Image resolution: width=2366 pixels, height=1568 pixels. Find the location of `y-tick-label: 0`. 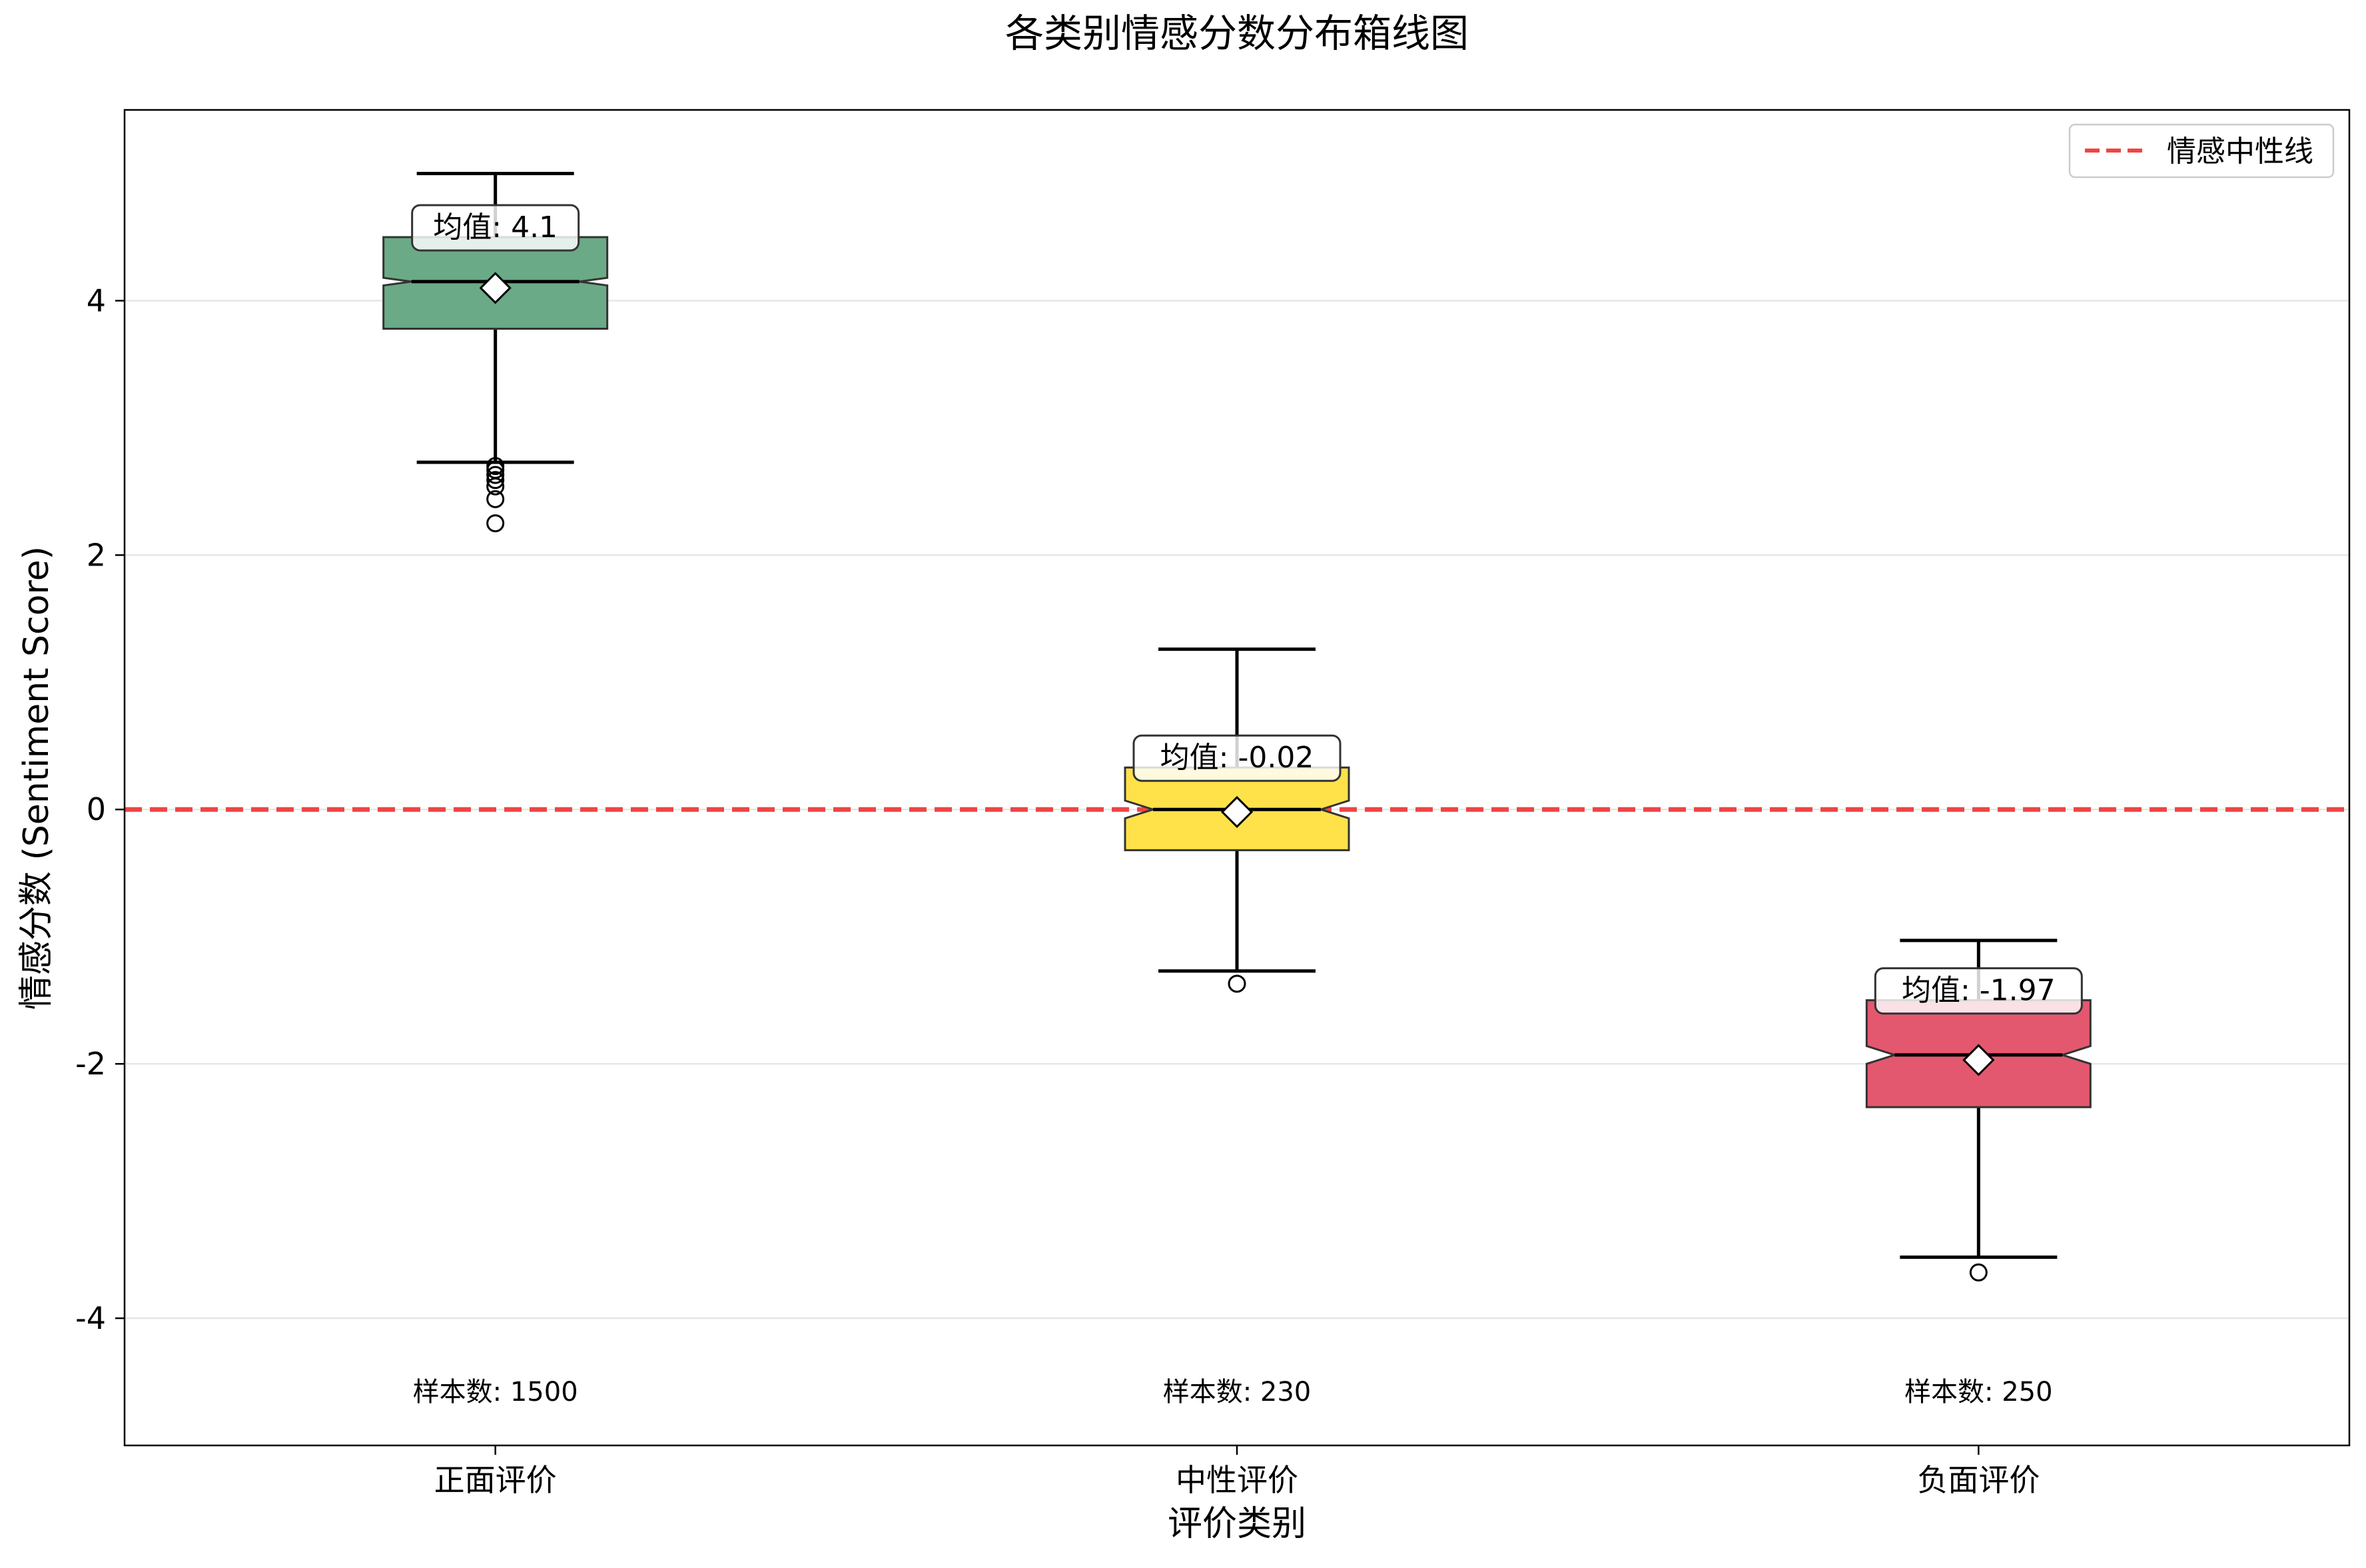

y-tick-label: 0 is located at coordinates (96, 809).